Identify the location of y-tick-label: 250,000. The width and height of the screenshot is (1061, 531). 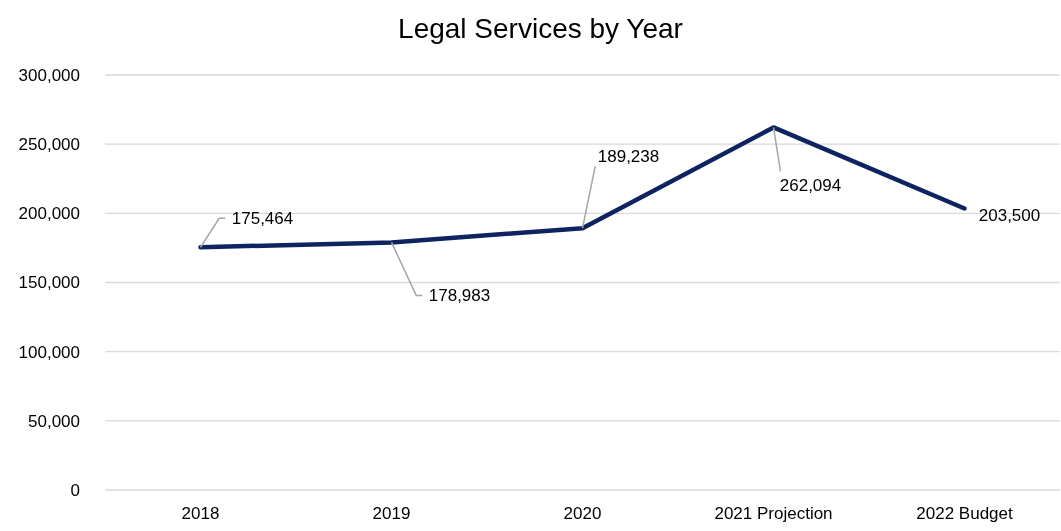
(49, 145).